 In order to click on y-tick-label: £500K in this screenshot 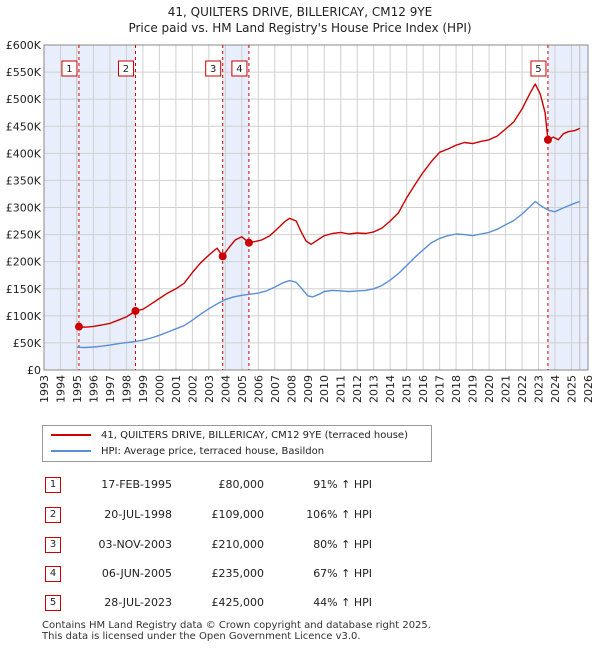, I will do `click(24, 99)`.